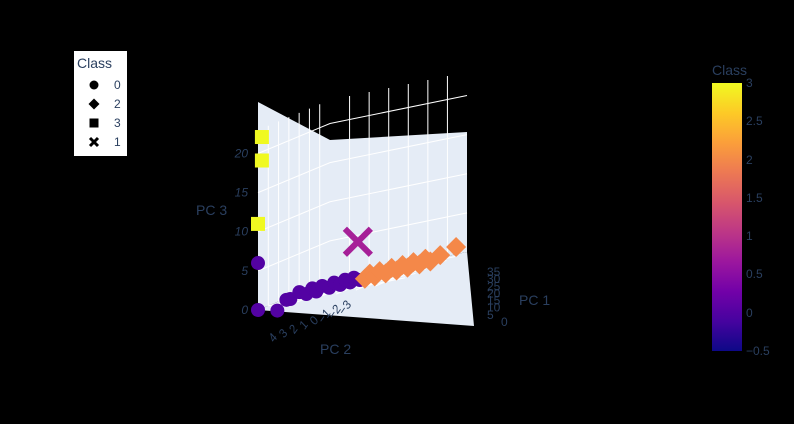 Image resolution: width=794 pixels, height=424 pixels. What do you see at coordinates (95, 63) in the screenshot?
I see `legend-title: Class` at bounding box center [95, 63].